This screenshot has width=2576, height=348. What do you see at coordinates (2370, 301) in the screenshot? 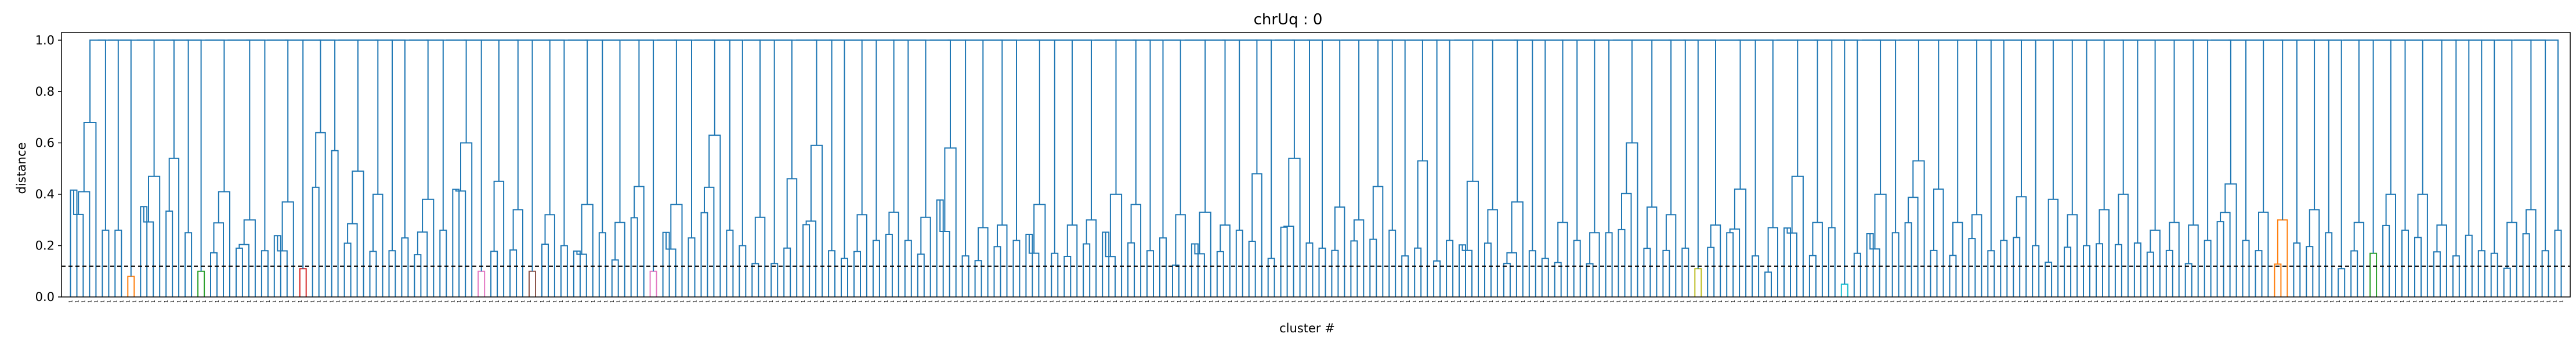
I see `x-tick-label-361: 1` at bounding box center [2370, 301].